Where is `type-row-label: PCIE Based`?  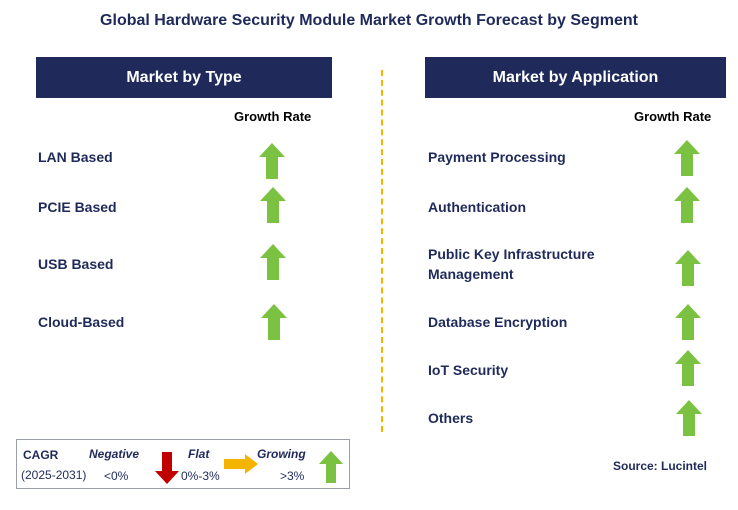 type-row-label: PCIE Based is located at coordinates (77, 207).